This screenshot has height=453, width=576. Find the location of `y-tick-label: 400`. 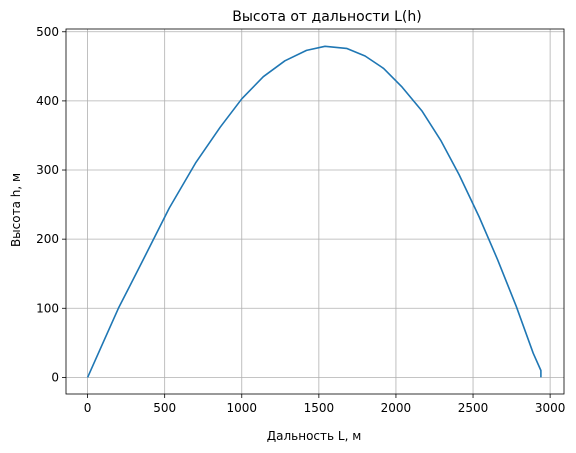

y-tick-label: 400 is located at coordinates (47, 101).